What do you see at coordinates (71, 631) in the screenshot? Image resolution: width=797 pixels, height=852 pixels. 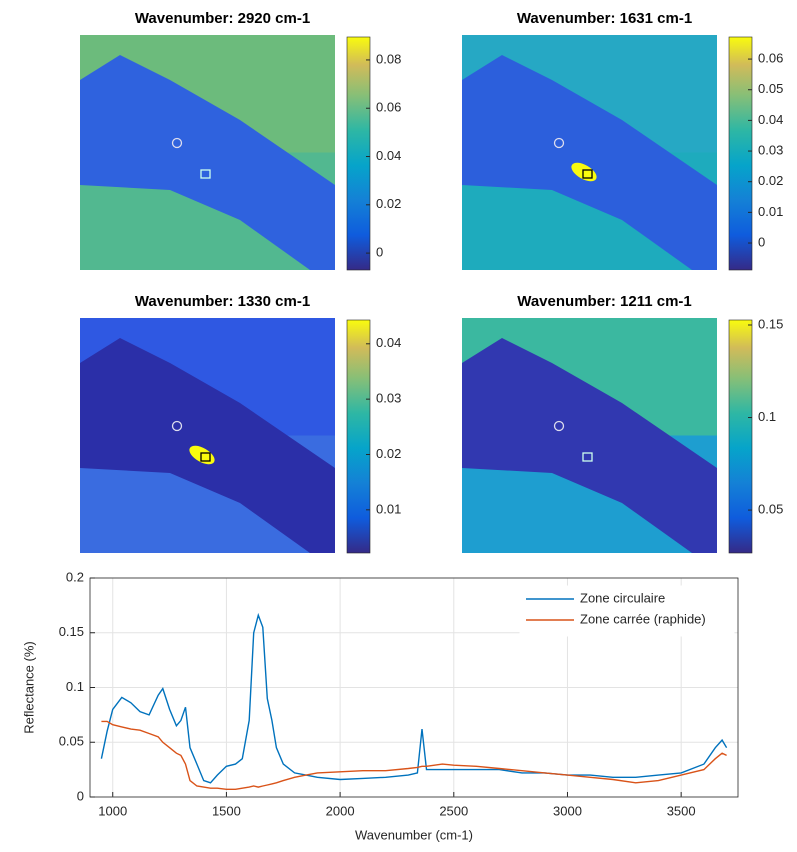 I see `y-tick-label: 0.15` at bounding box center [71, 631].